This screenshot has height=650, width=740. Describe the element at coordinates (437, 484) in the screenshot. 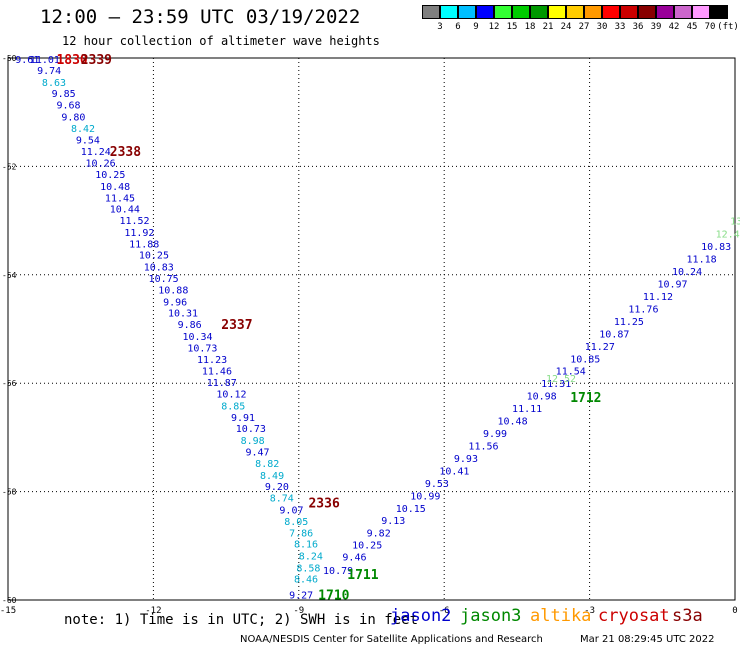

I see `swh-label: 9.53` at that location.